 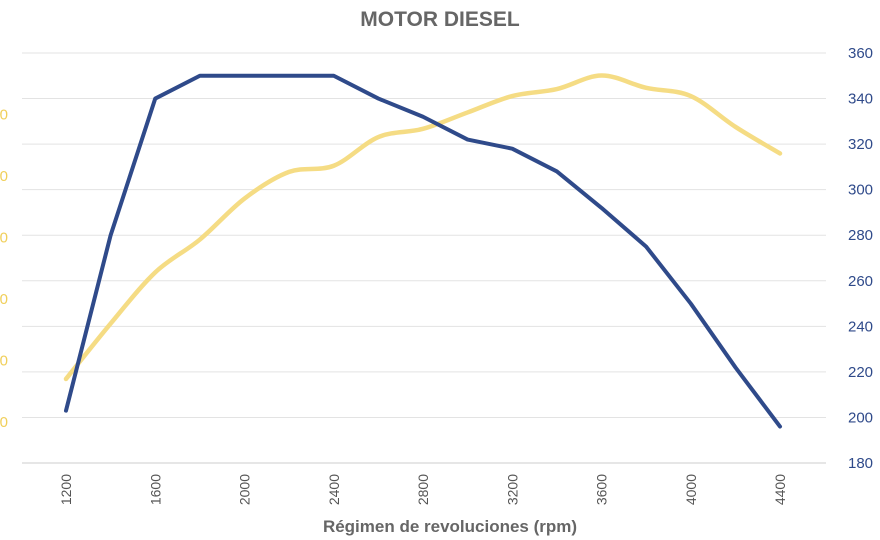 What do you see at coordinates (66, 489) in the screenshot?
I see `x-tick-label: 1200` at bounding box center [66, 489].